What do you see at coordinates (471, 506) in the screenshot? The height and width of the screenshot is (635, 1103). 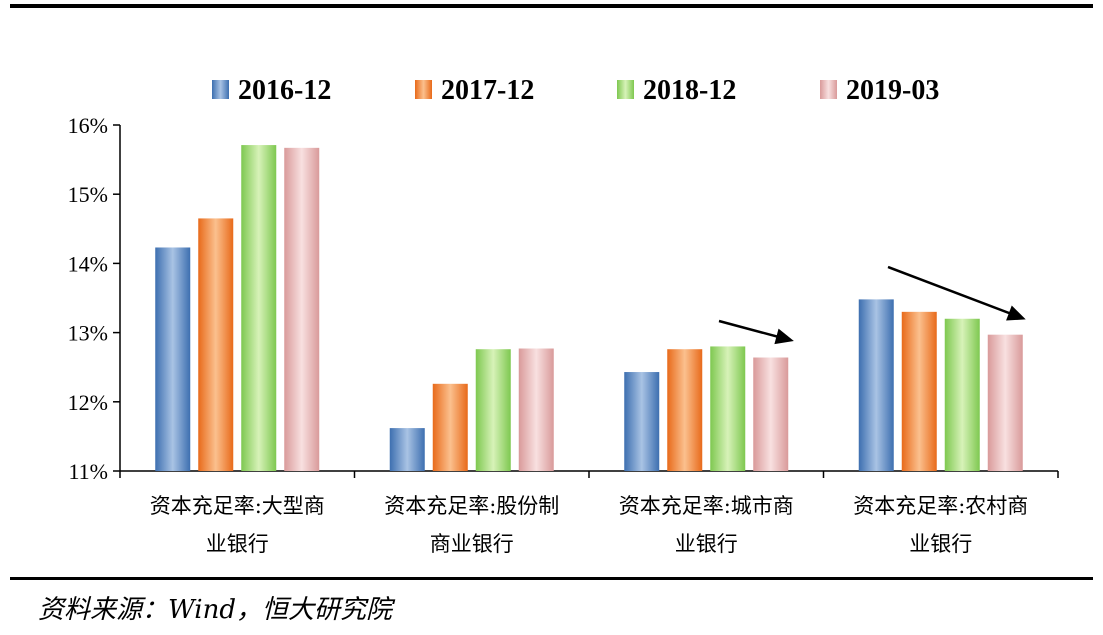 I see `category-label: 资本充足率:股份制` at bounding box center [471, 506].